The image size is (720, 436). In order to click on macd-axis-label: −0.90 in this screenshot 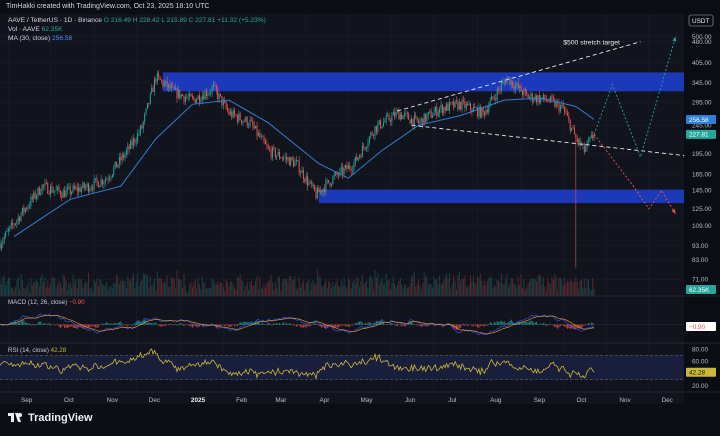, I will do `click(697, 327)`.